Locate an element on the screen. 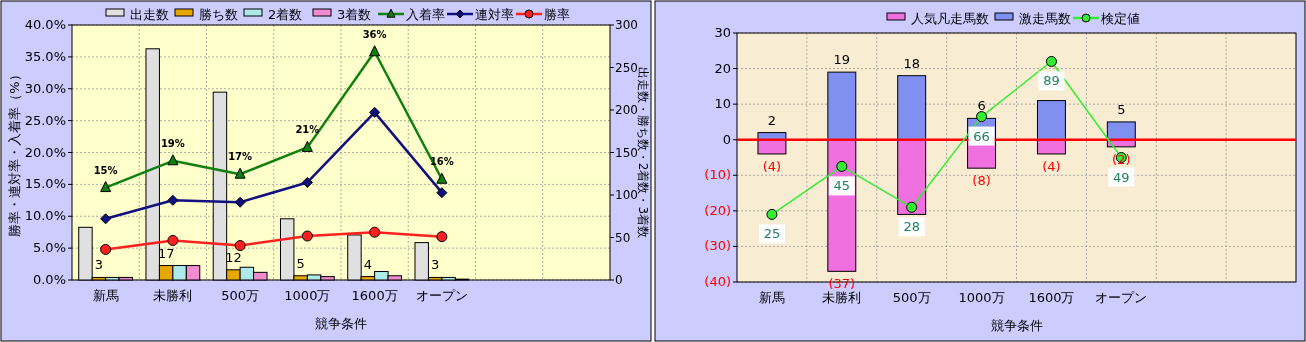  y-tick-label: (30) is located at coordinates (717, 246).